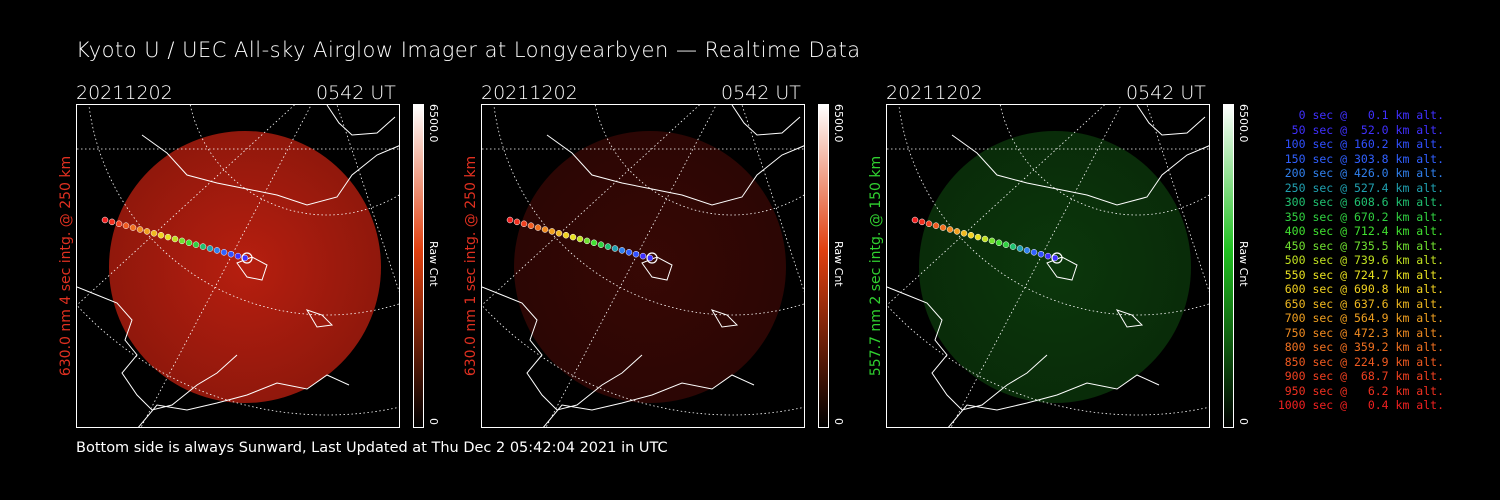 This screenshot has height=500, width=1500. What do you see at coordinates (838, 123) in the screenshot?
I see `panel-2-cbar-max: 6500.0` at bounding box center [838, 123].